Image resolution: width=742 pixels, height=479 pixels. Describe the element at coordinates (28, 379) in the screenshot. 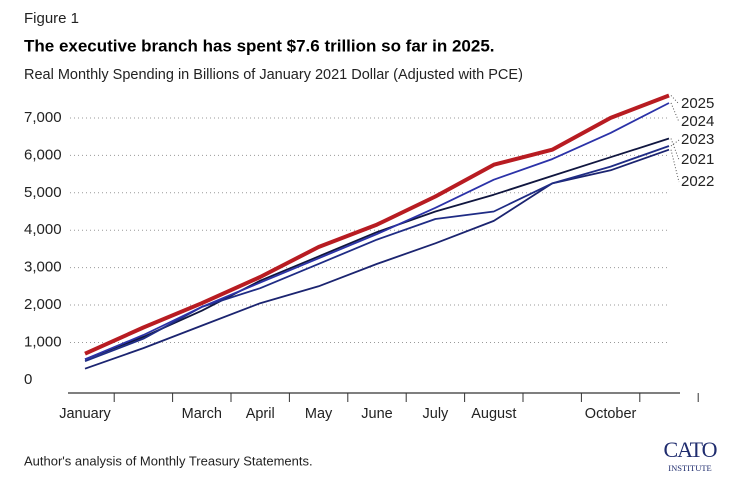

I see `y-tick-label: 0` at that location.